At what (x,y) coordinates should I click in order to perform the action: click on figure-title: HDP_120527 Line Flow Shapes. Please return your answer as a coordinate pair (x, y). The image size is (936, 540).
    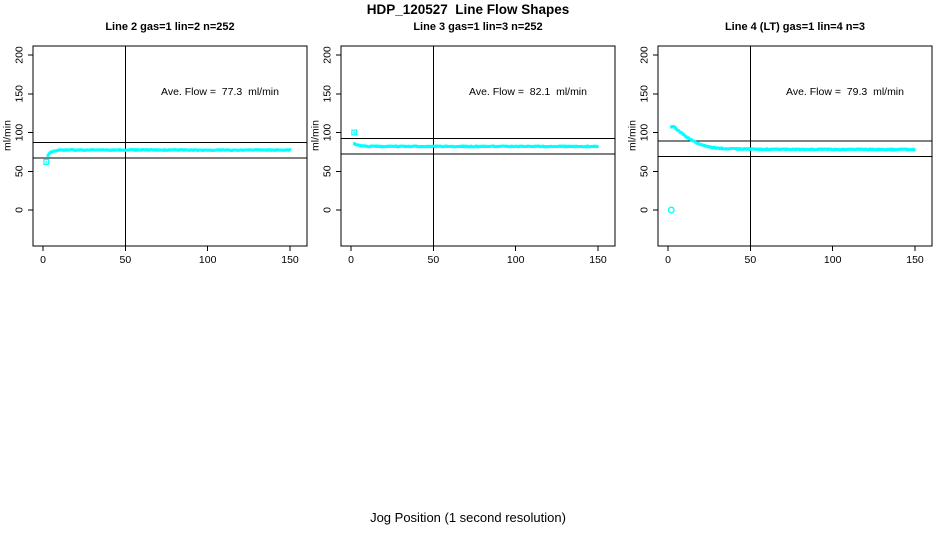
    Looking at the image, I should click on (468, 9).